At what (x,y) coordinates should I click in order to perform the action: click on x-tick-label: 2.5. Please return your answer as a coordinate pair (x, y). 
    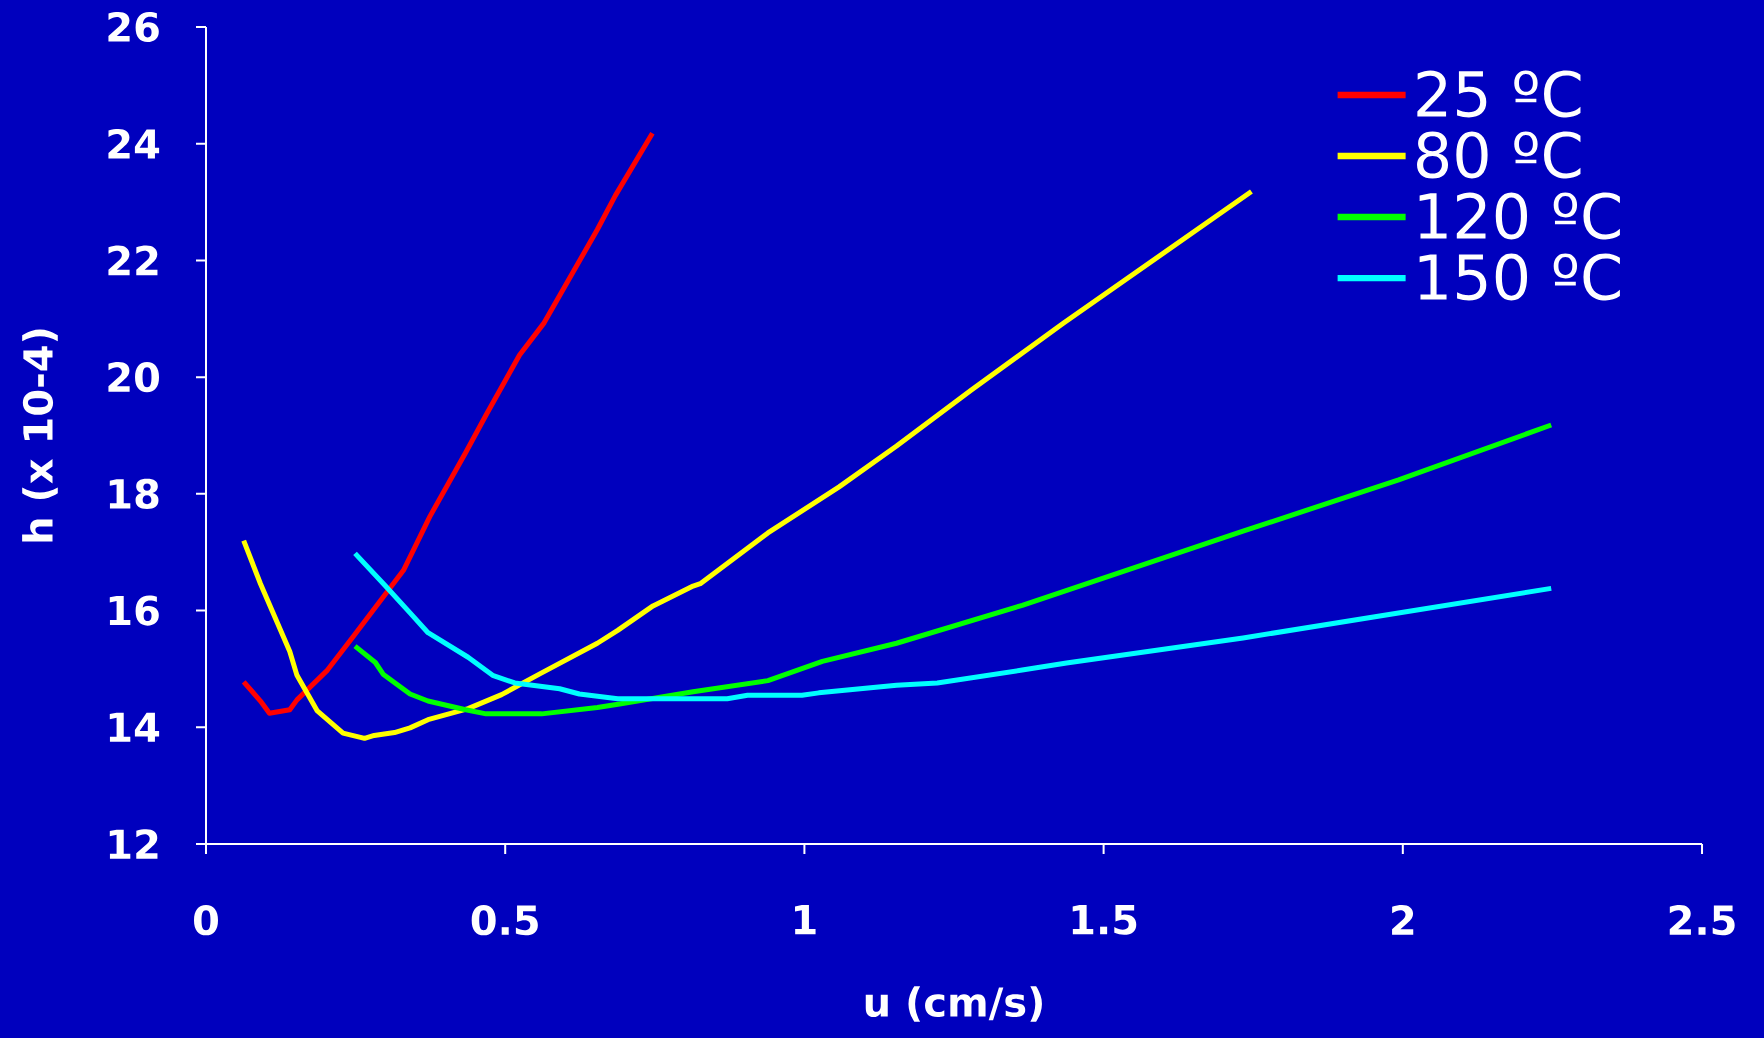
    Looking at the image, I should click on (1702, 920).